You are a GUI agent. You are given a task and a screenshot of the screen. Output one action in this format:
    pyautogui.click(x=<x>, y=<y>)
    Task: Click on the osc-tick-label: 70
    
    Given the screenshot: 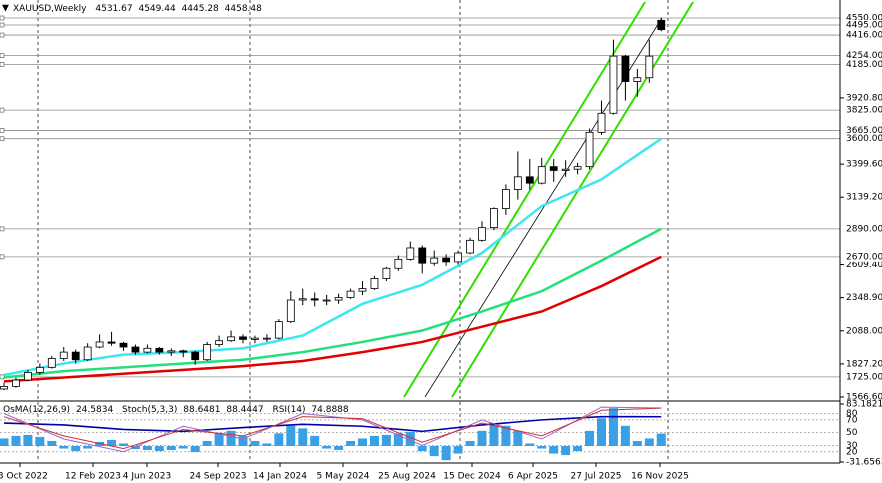 What is the action you would take?
    pyautogui.click(x=852, y=420)
    